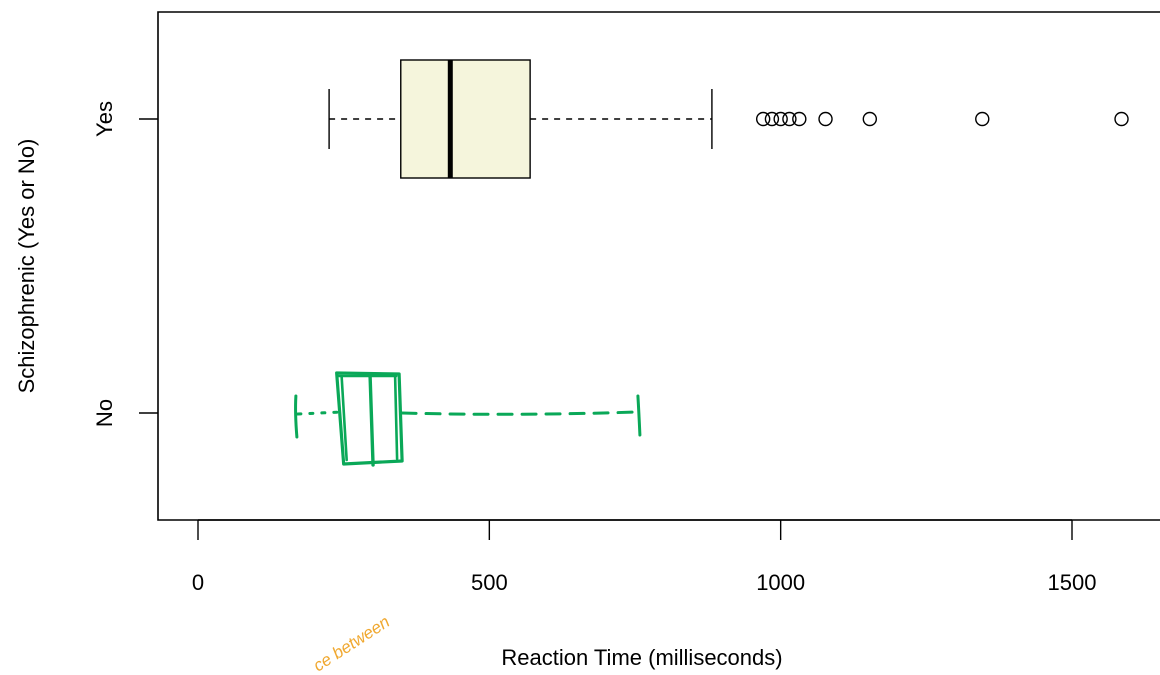  What do you see at coordinates (465, 119) in the screenshot?
I see `box-yes` at bounding box center [465, 119].